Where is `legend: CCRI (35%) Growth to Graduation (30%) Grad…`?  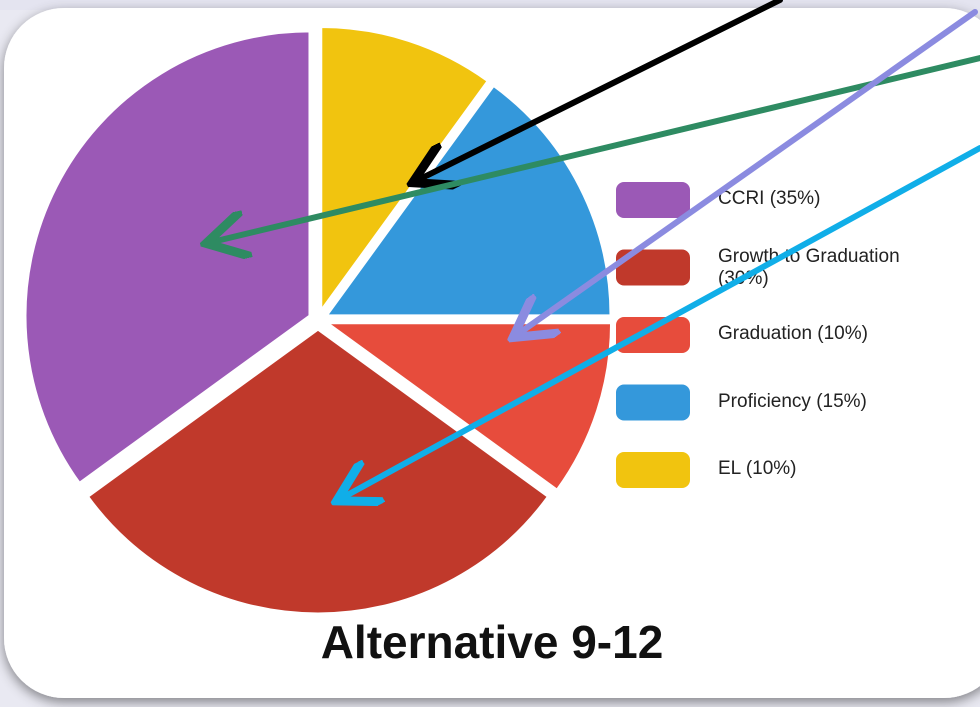
legend: CCRI (35%) Growth to Graduation (30%) Grad… is located at coordinates (758, 335).